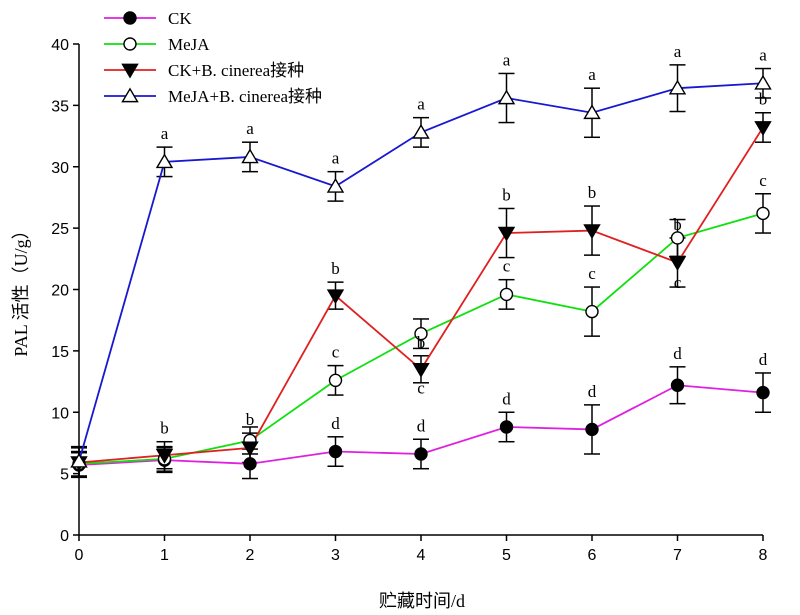 The width and height of the screenshot is (800, 615). I want to click on legend-entry: MeJA+B. cinerea接种, so click(213, 96).